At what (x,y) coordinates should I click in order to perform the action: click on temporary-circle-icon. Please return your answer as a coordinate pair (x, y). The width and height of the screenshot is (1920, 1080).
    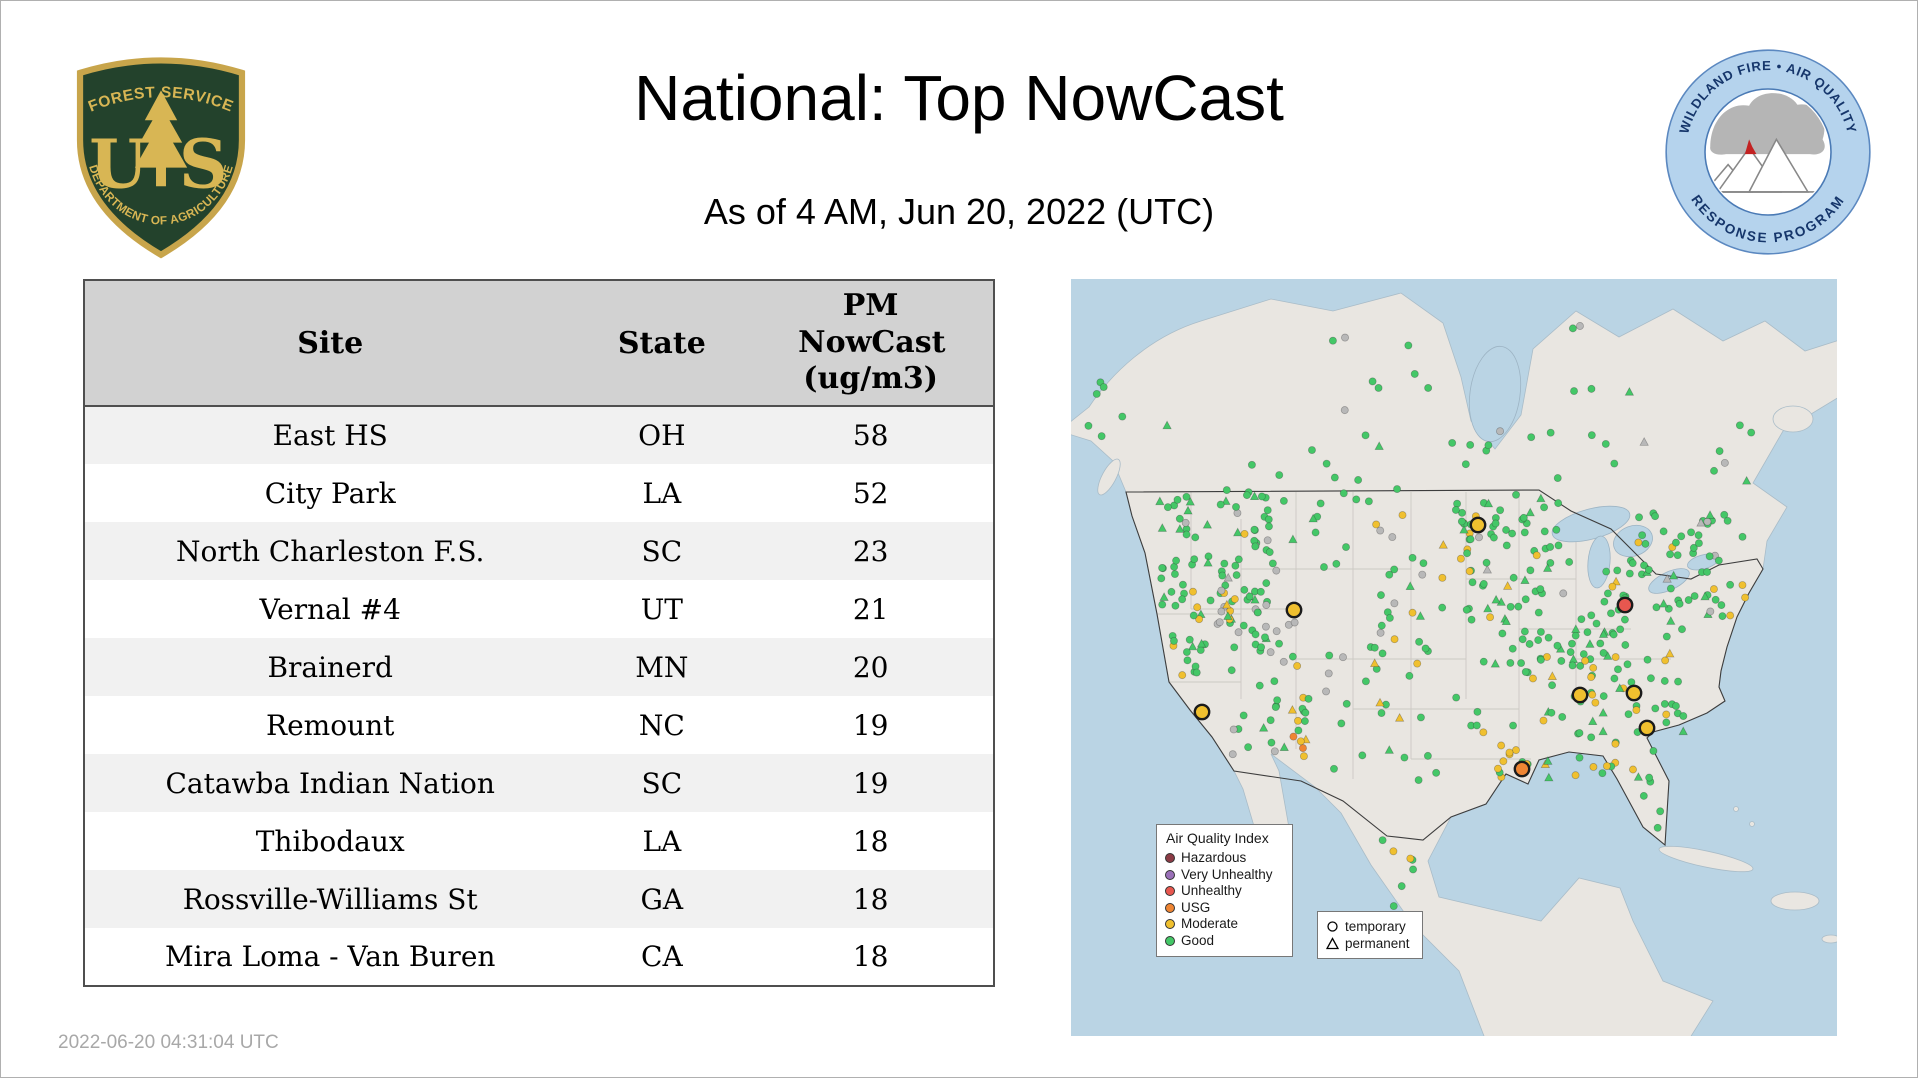
    Looking at the image, I should click on (1332, 926).